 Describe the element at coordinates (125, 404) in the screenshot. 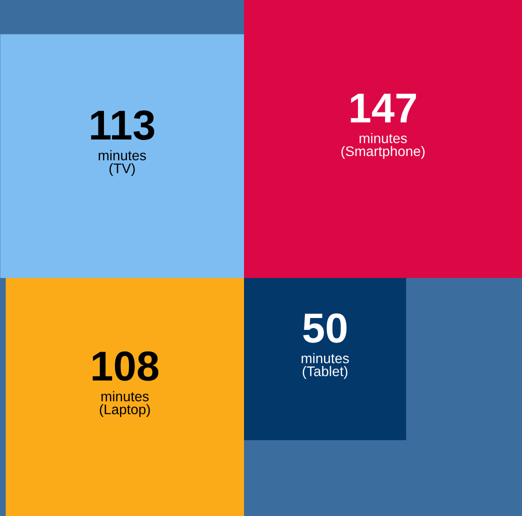

I see `category-label: minutes (Laptop)` at that location.